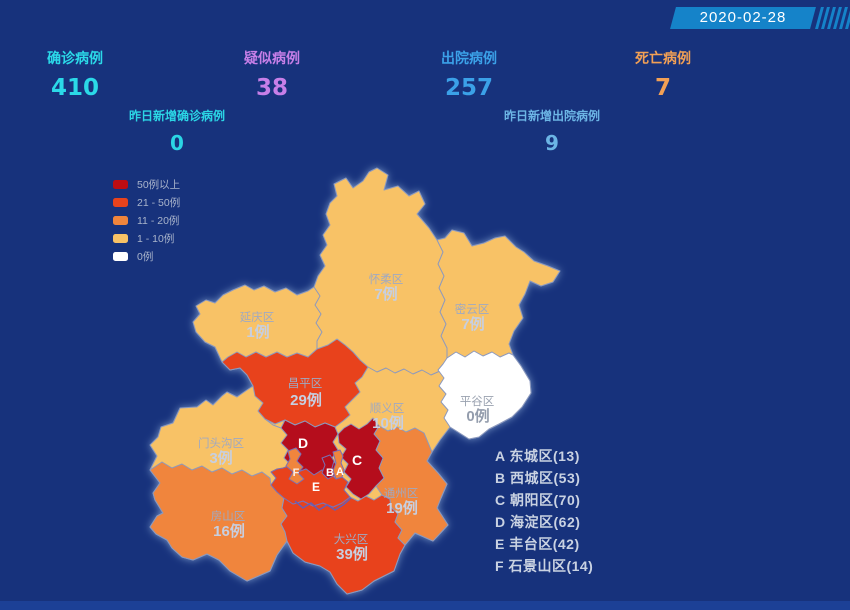  What do you see at coordinates (551, 116) in the screenshot?
I see `stat-new-discharged-label: 昨日新增出院病例` at bounding box center [551, 116].